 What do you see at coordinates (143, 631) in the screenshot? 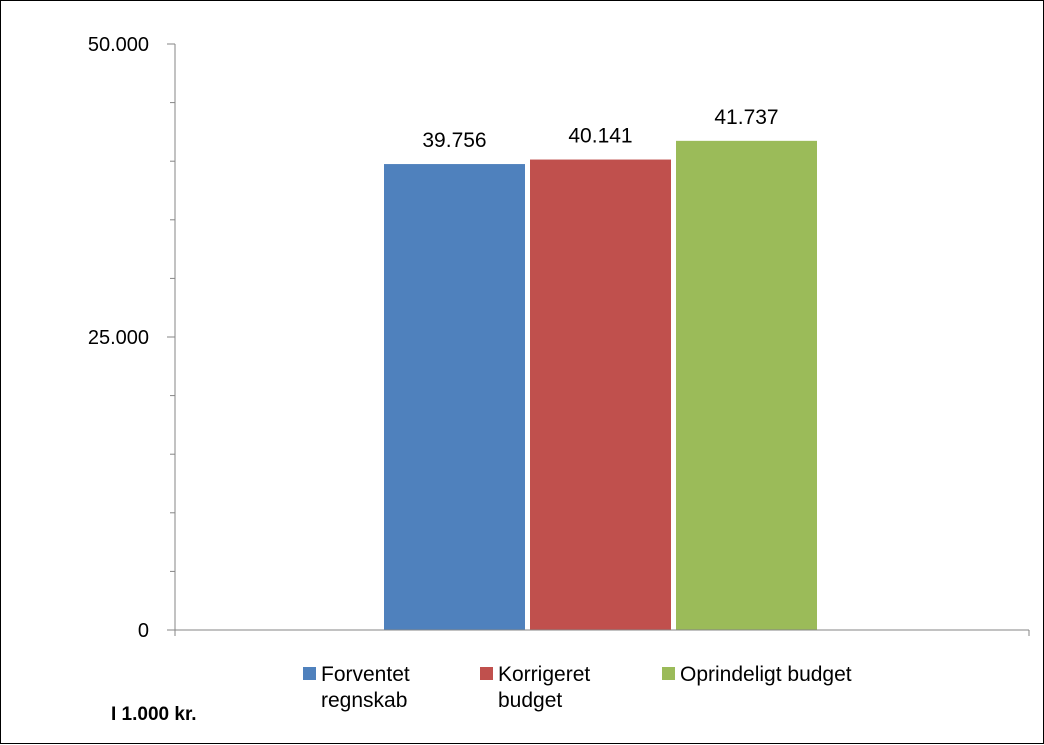
I see `y-tick-label: 0` at bounding box center [143, 631].